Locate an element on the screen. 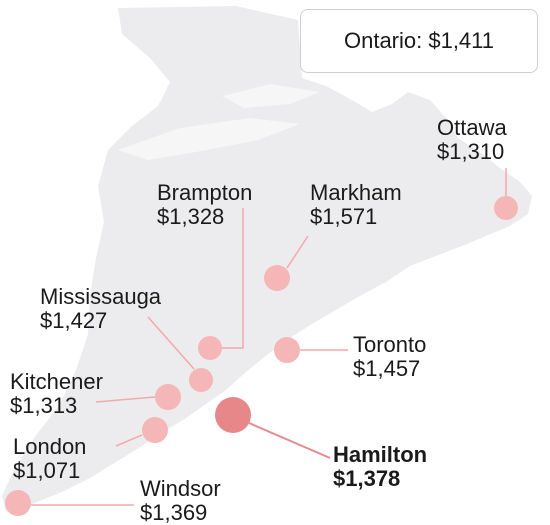 This screenshot has width=550, height=525. leader-line-mississauga is located at coordinates (171, 343).